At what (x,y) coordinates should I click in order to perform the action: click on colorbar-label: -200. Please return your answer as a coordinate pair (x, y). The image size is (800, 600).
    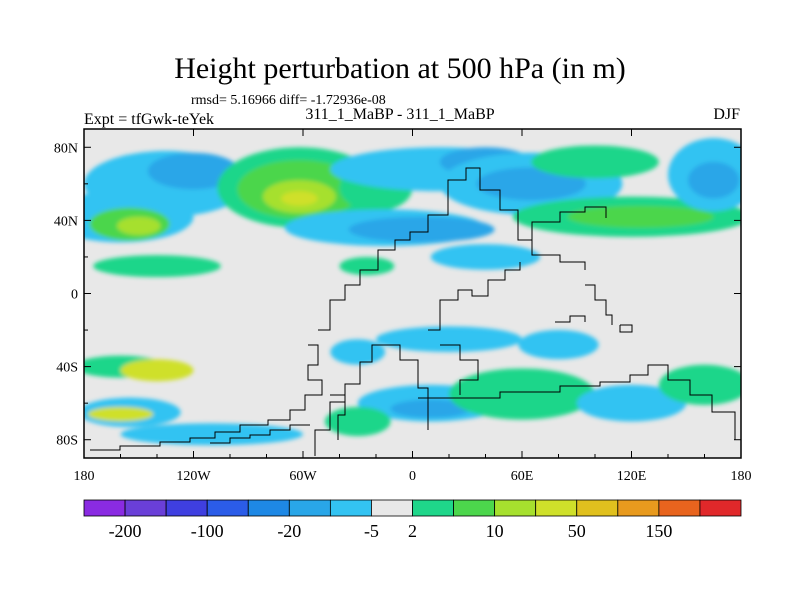
    Looking at the image, I should click on (125, 531).